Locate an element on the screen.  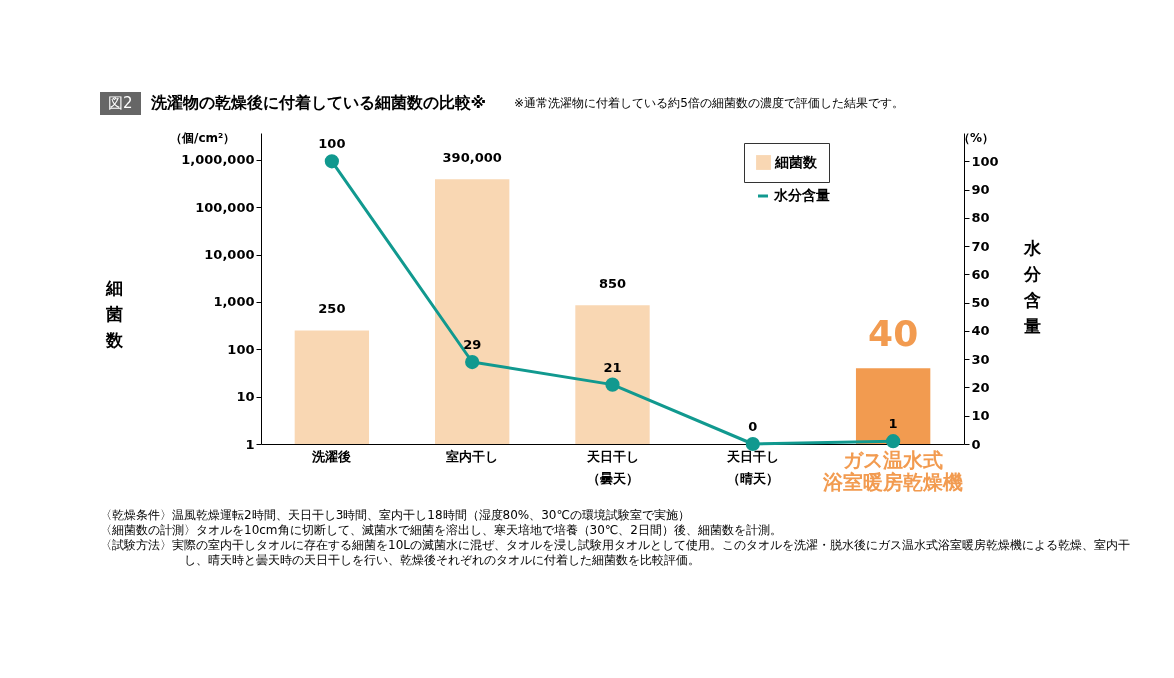
y2-tick-label: 50 is located at coordinates (980, 303).